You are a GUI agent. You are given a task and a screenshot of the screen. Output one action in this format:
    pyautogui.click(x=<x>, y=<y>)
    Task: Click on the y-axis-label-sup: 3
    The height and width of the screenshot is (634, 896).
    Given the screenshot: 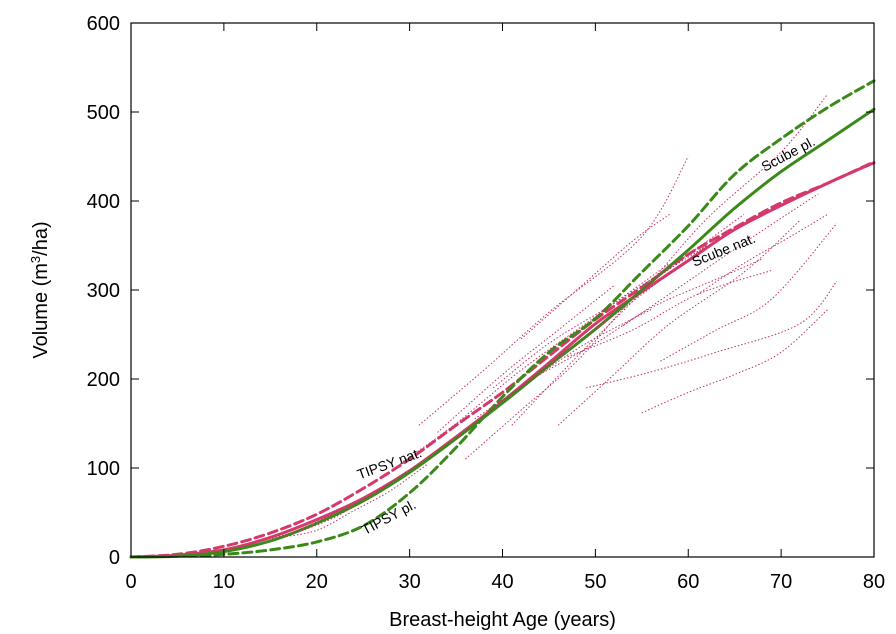 What is the action you would take?
    pyautogui.click(x=35, y=259)
    